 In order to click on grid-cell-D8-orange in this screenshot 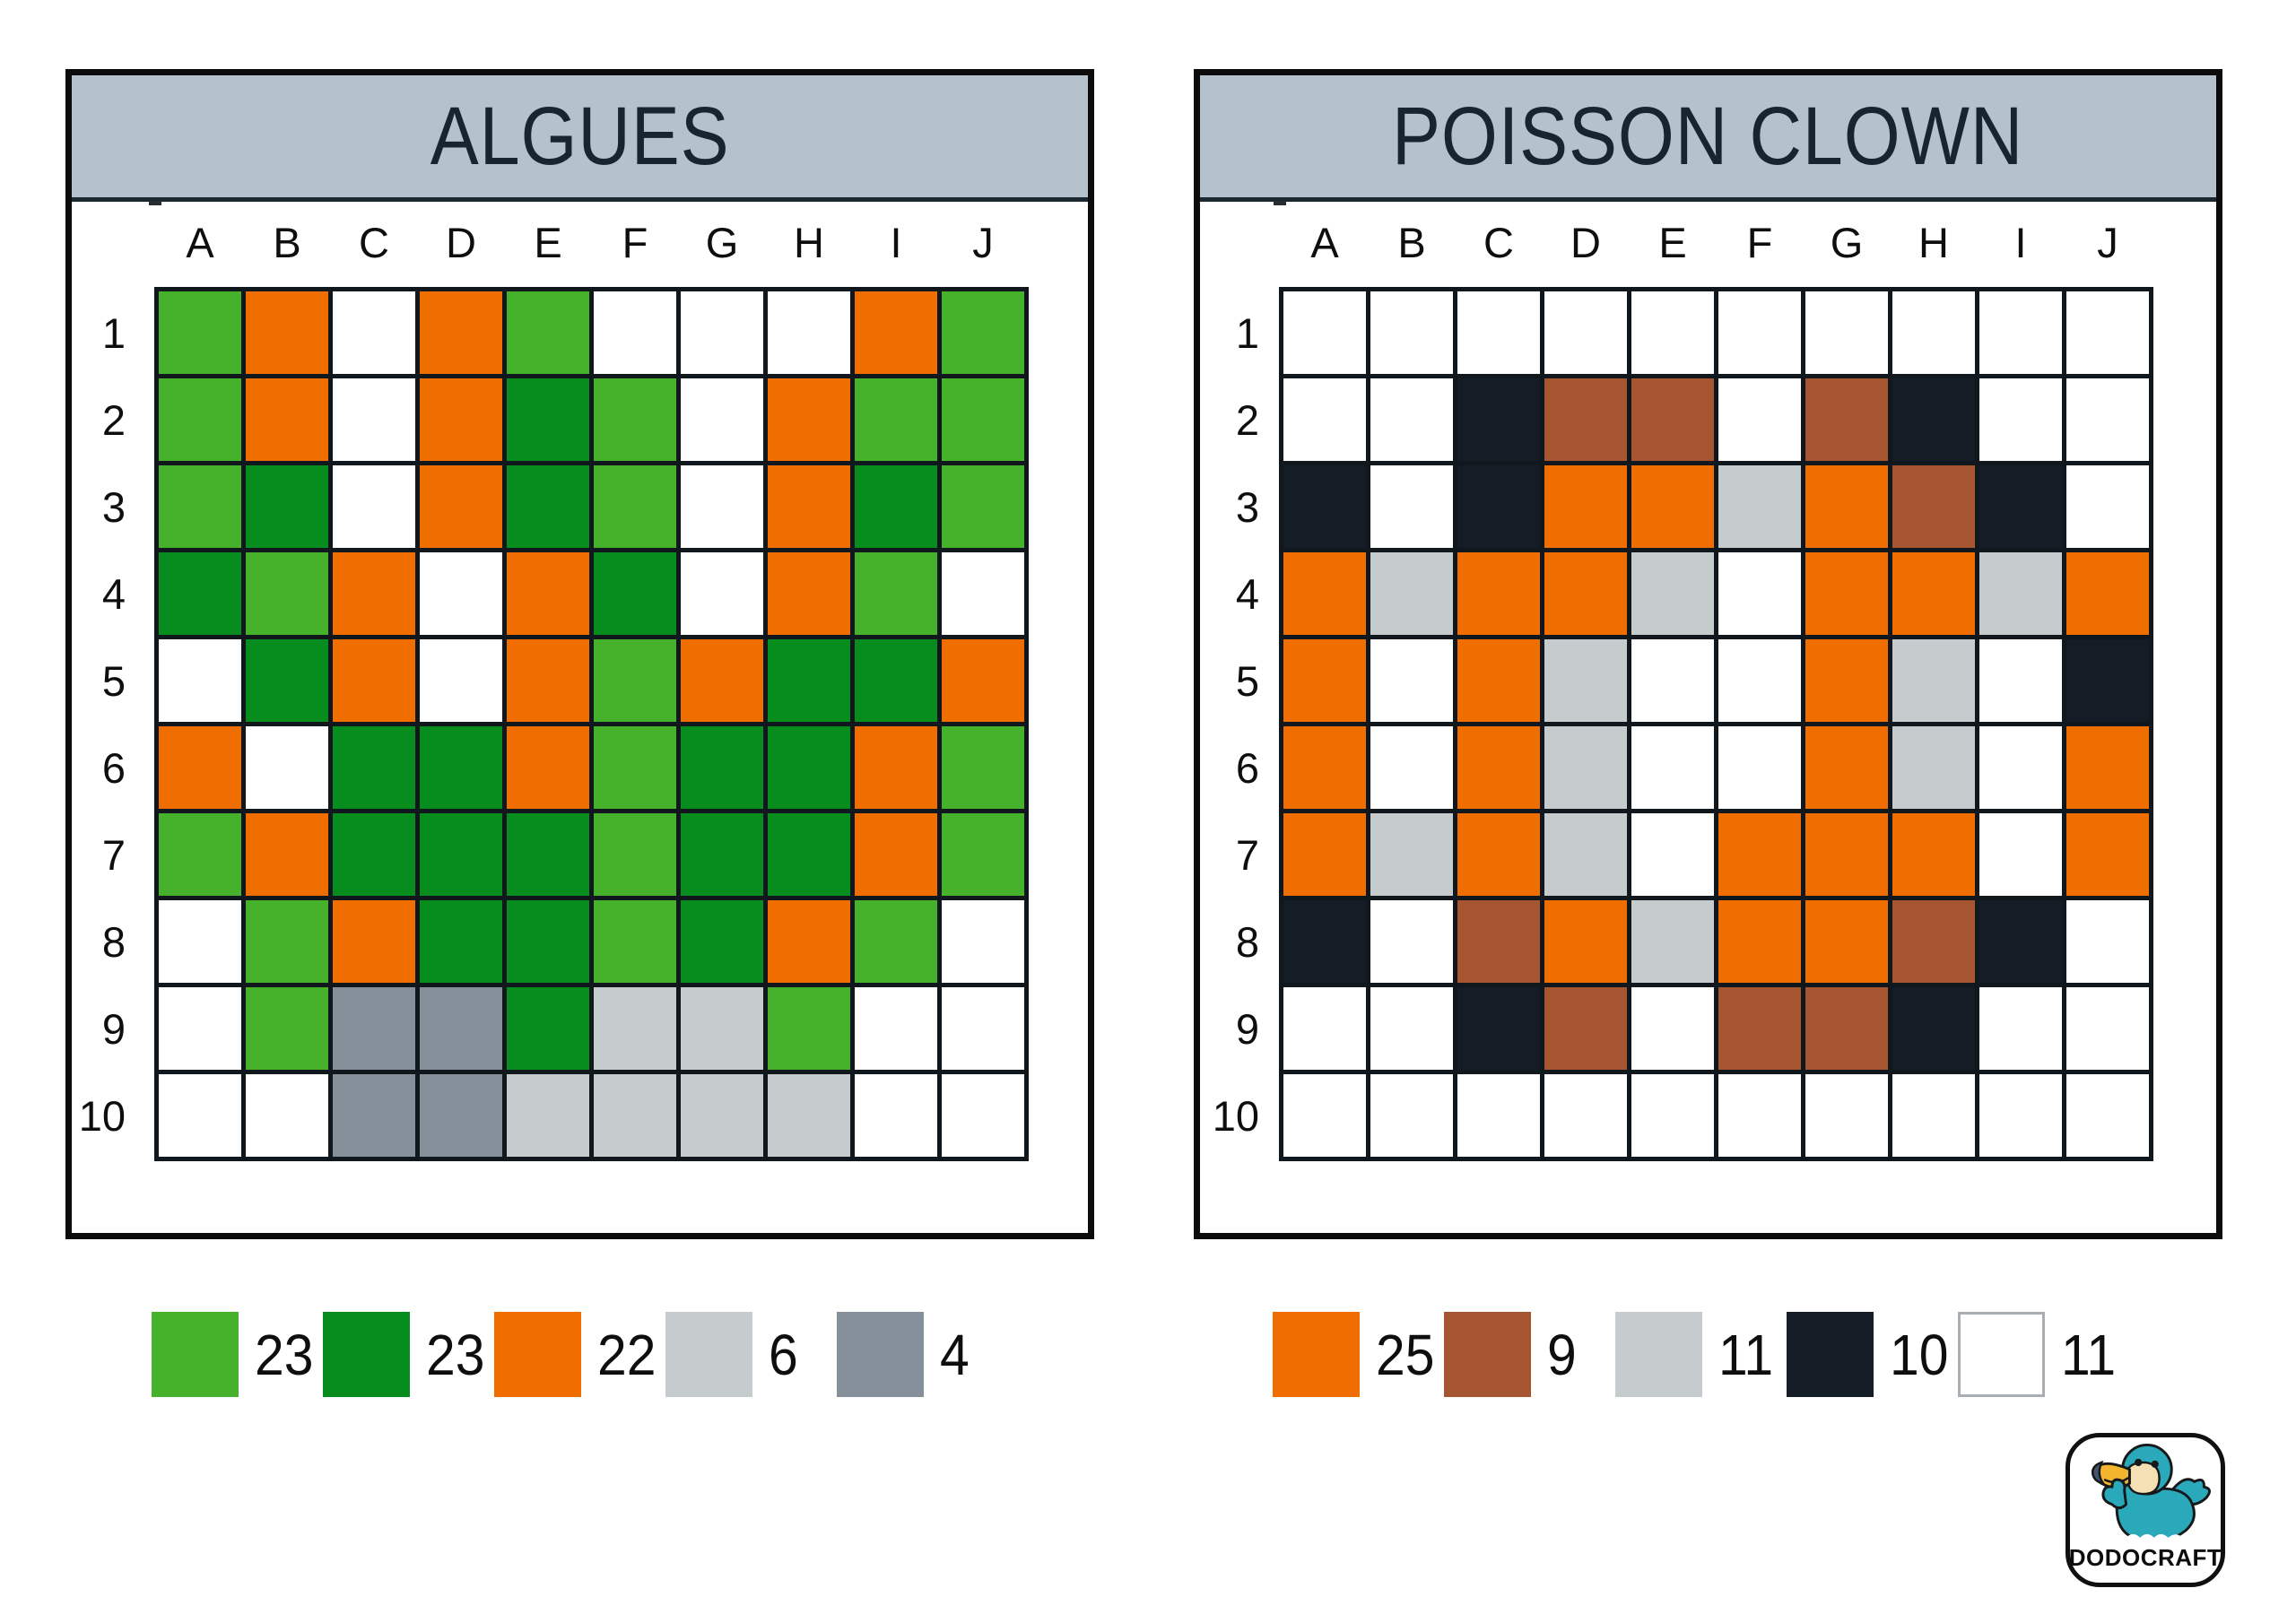, I will do `click(1585, 941)`.